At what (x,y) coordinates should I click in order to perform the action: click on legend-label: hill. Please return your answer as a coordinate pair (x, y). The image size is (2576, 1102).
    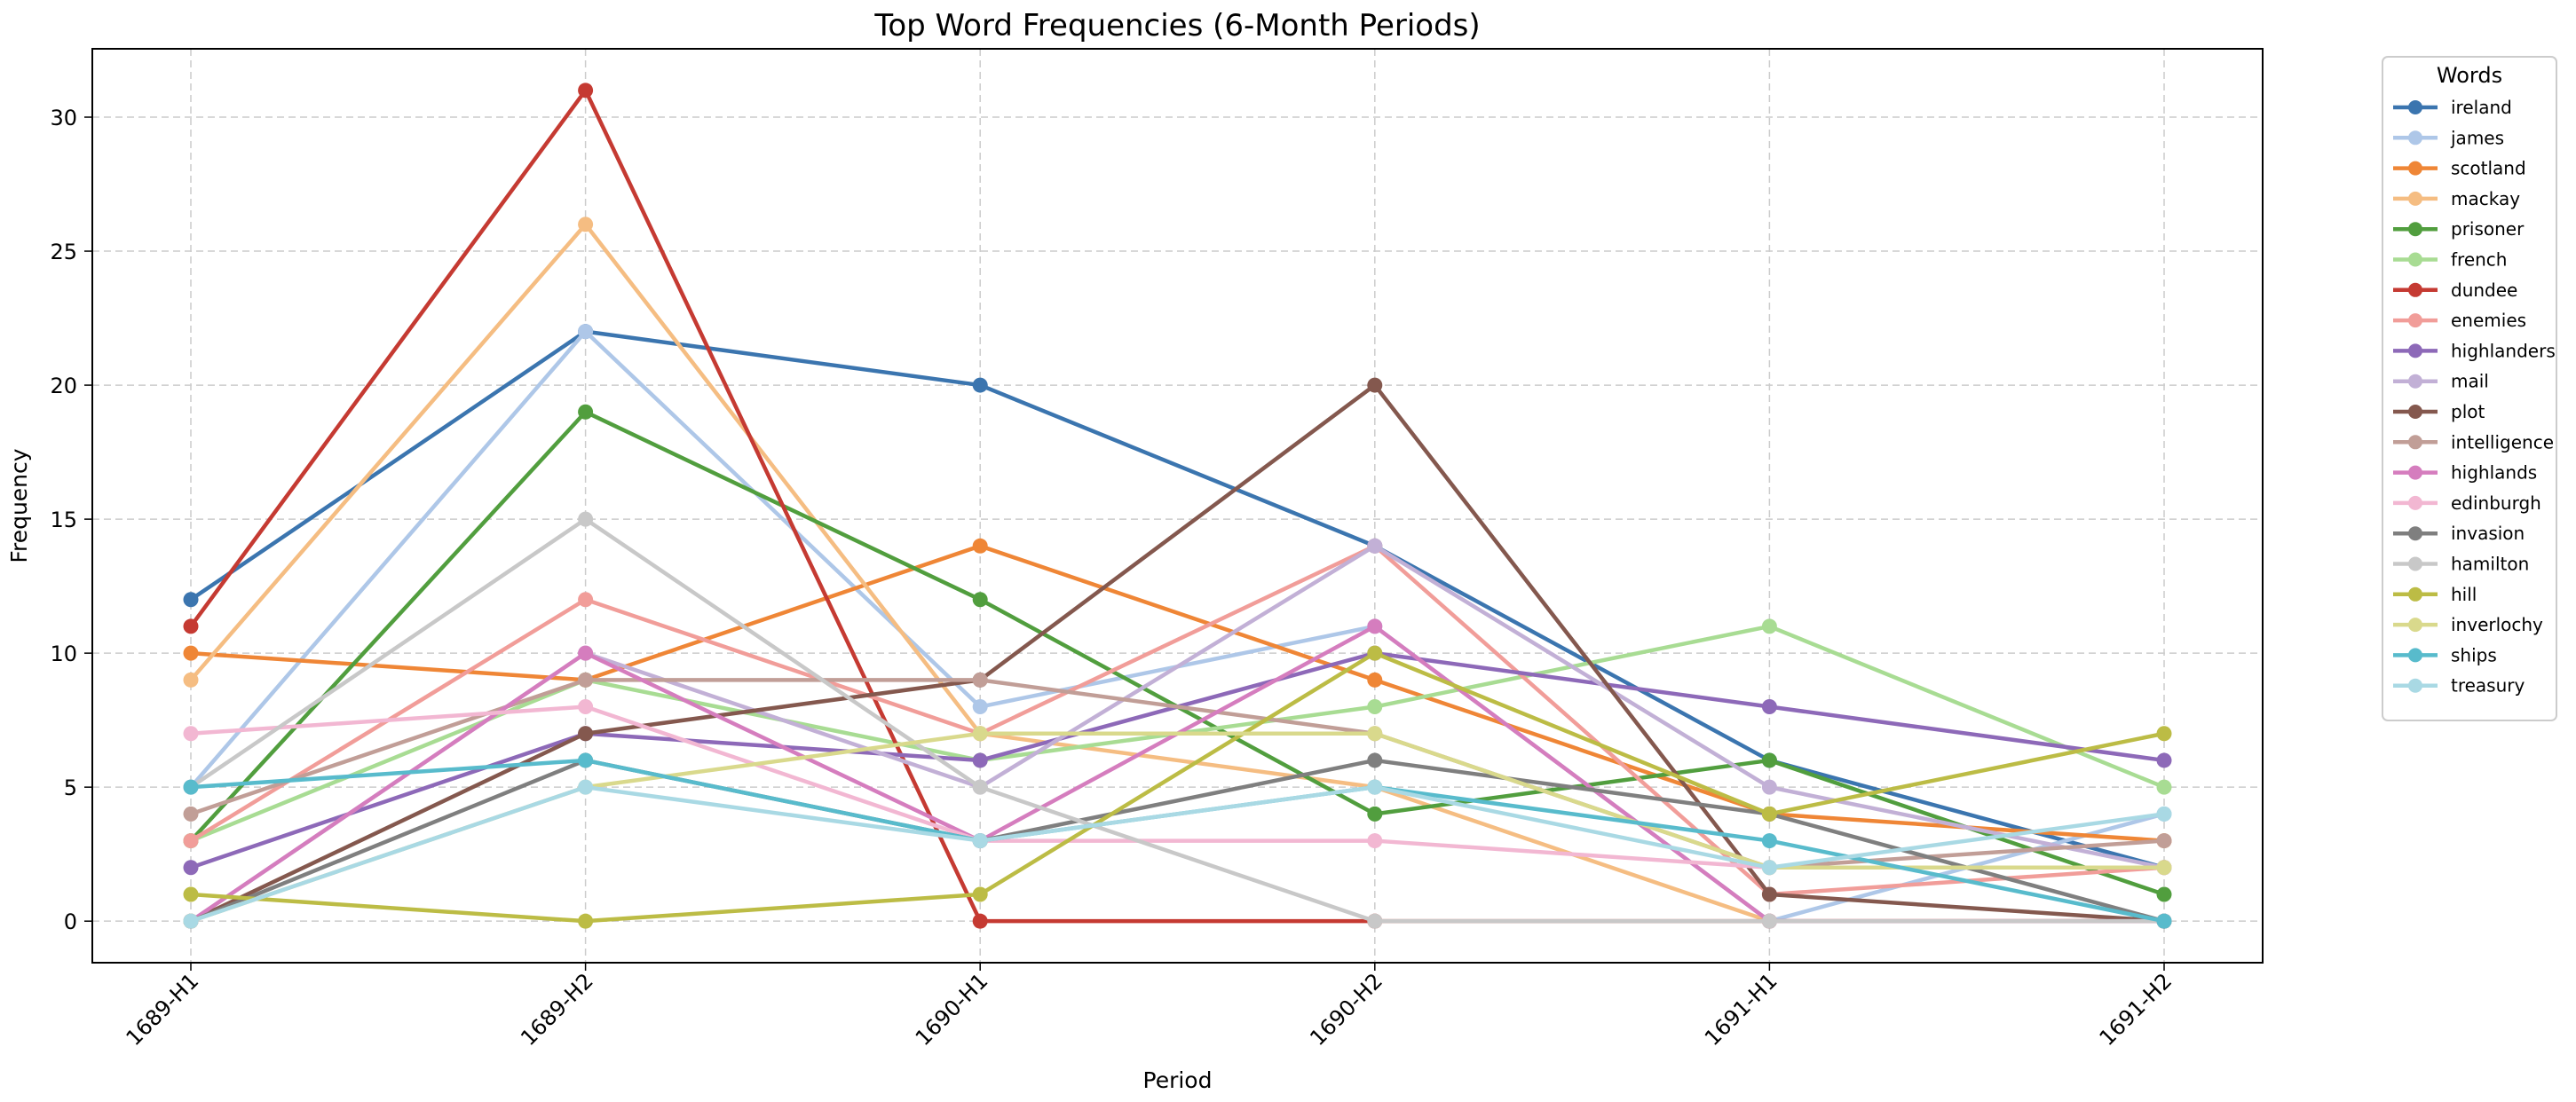
    Looking at the image, I should click on (2464, 594).